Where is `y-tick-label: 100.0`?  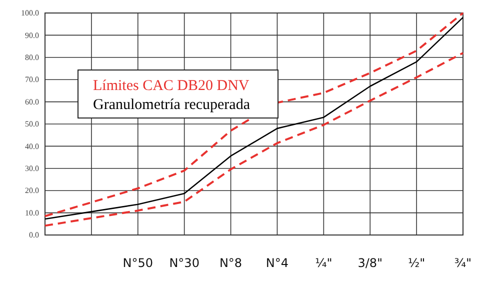 y-tick-label: 100.0 is located at coordinates (30, 13).